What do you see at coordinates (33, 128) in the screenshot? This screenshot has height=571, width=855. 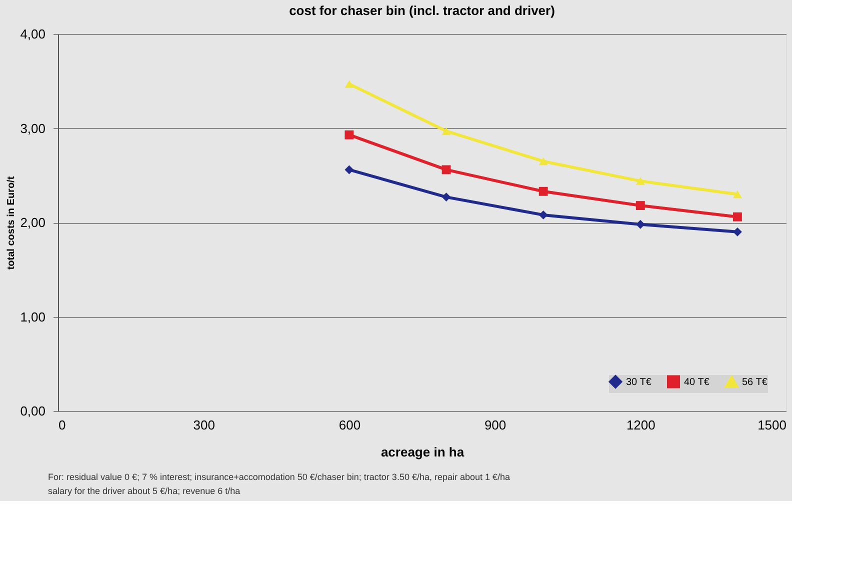 I see `y-tick-label: 3,00` at bounding box center [33, 128].